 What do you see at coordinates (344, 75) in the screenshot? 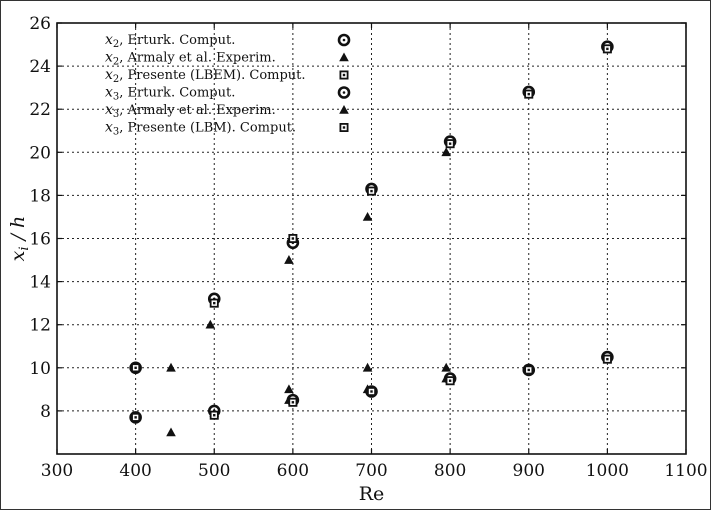
I see `legend-marker-x2-presente` at bounding box center [344, 75].